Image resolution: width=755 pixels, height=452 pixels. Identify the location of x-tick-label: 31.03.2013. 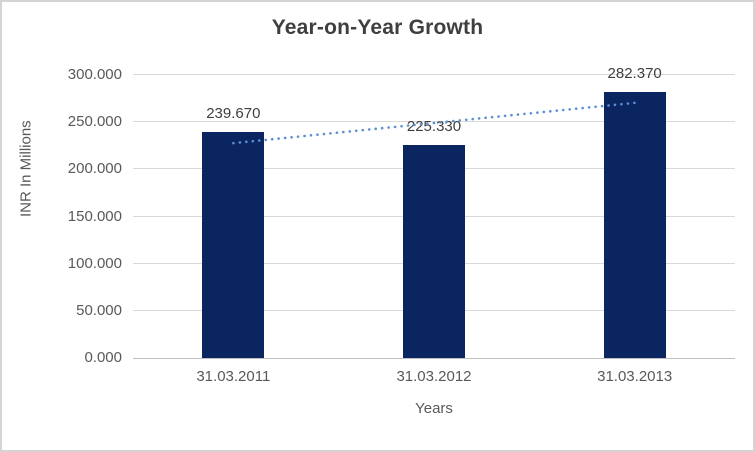
(635, 376).